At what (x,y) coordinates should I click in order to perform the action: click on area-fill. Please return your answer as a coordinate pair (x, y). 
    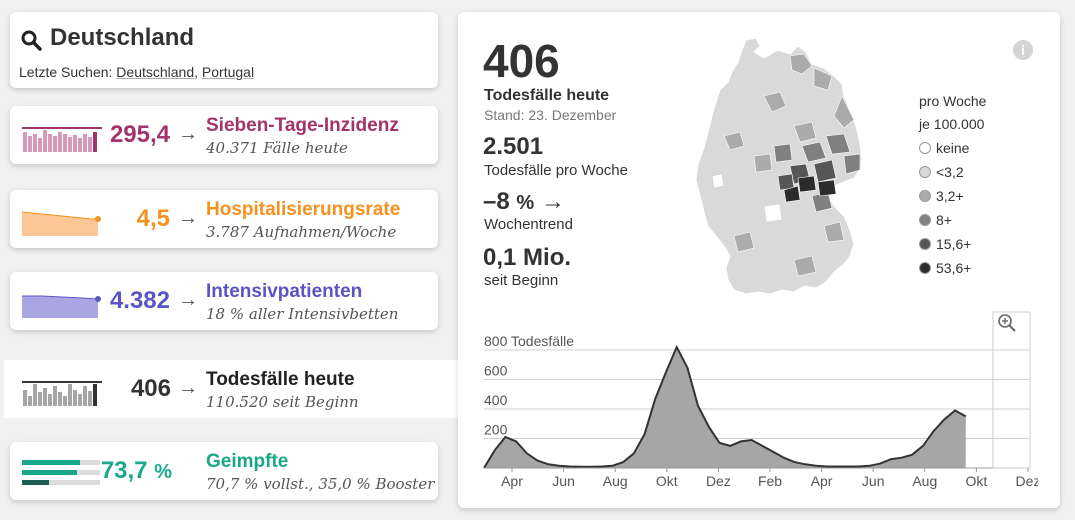
    Looking at the image, I should click on (725, 407).